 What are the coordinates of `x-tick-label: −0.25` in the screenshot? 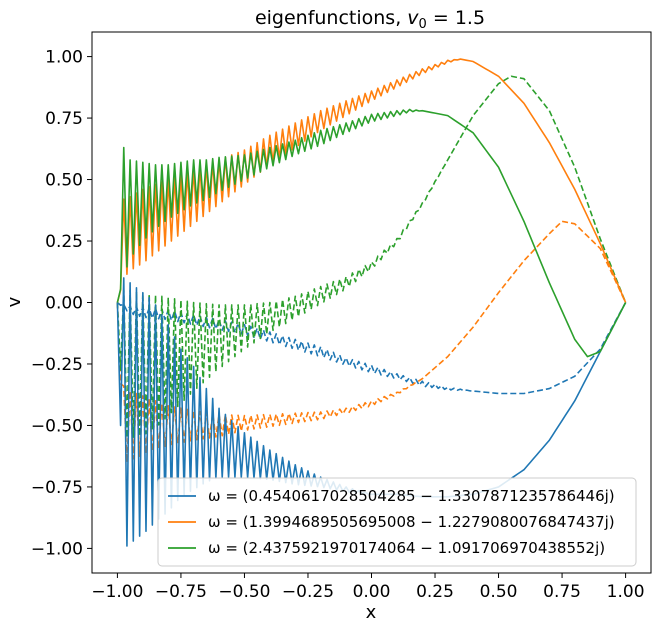 It's located at (308, 592).